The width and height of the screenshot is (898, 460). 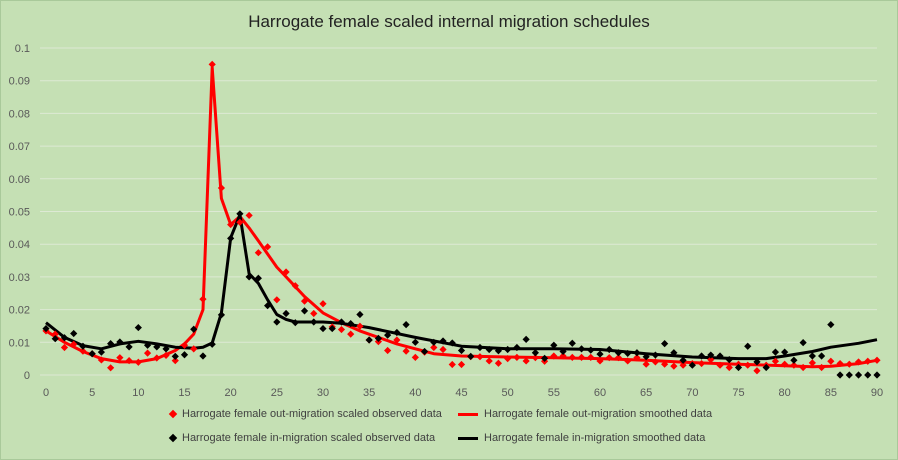 I want to click on x-tick-label: 85, so click(x=831, y=393).